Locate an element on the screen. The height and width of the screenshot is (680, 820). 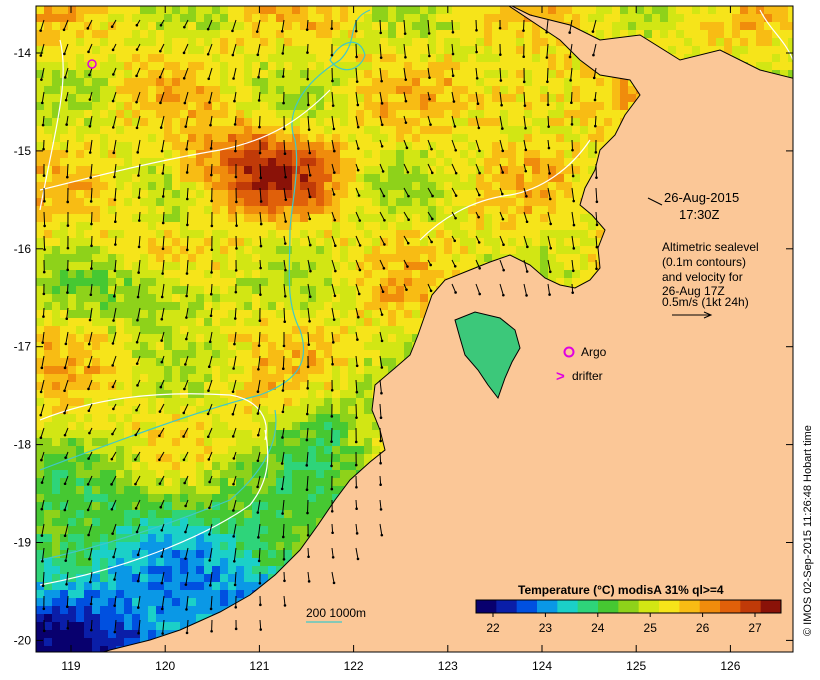
lat-tick-label: -19 is located at coordinates (23, 543).